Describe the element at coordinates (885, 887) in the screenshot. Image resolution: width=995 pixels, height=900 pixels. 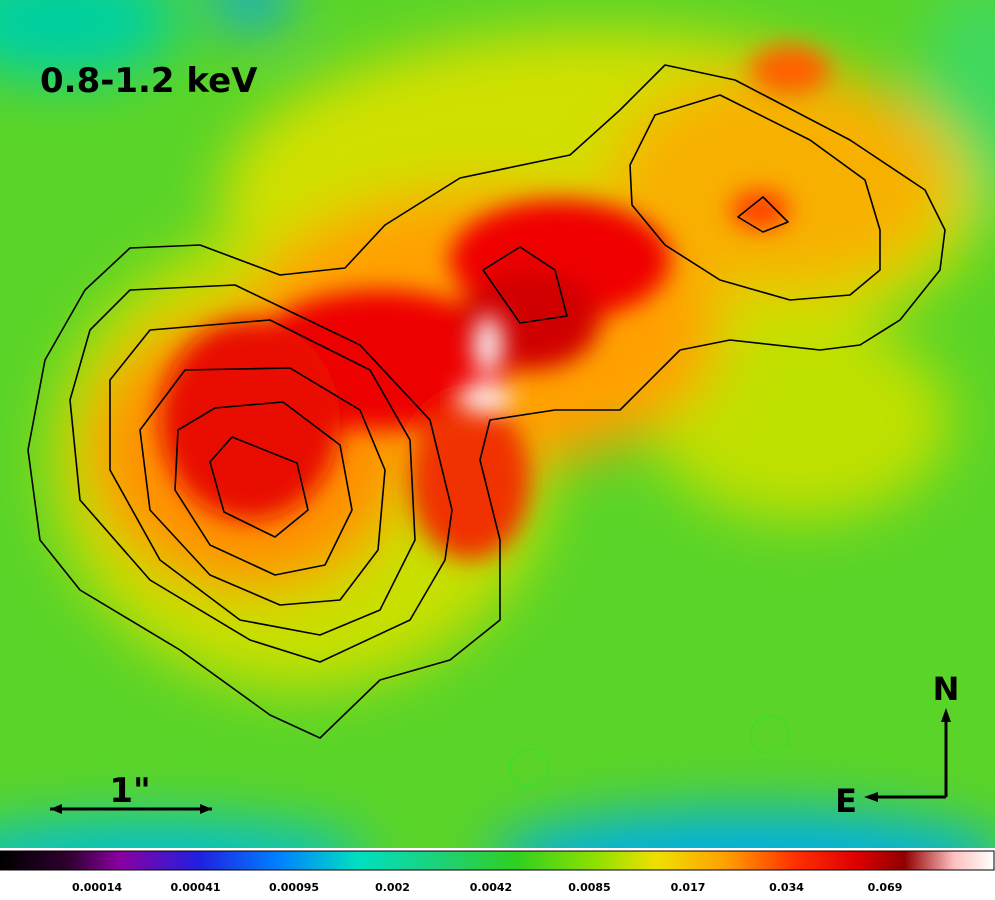
I see `colorbar-tick-label: 0.069` at that location.